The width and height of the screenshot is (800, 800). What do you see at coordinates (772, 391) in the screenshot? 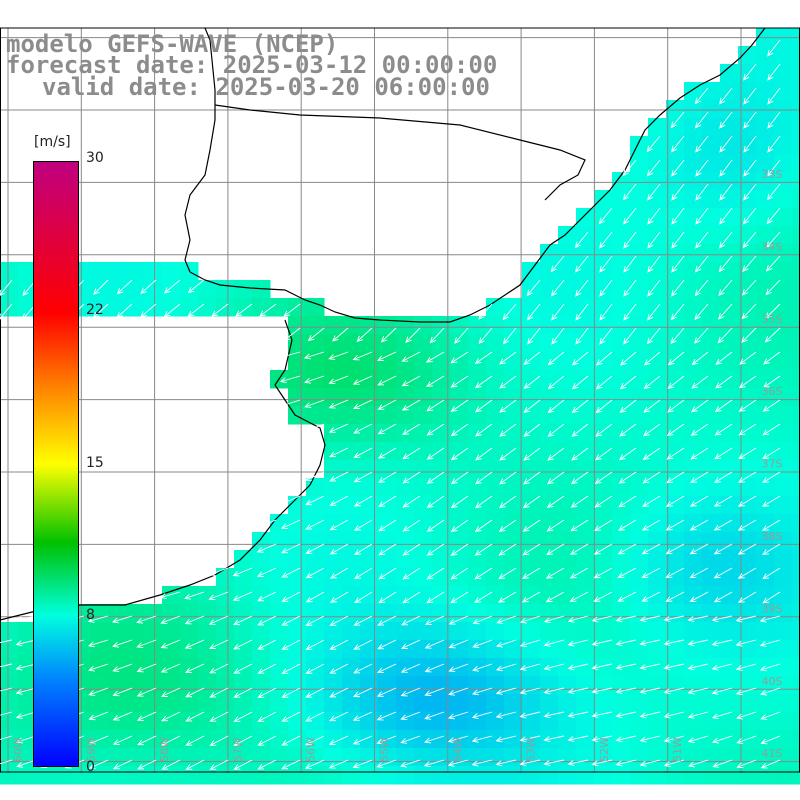
I see `latitude-label: 36S` at bounding box center [772, 391].